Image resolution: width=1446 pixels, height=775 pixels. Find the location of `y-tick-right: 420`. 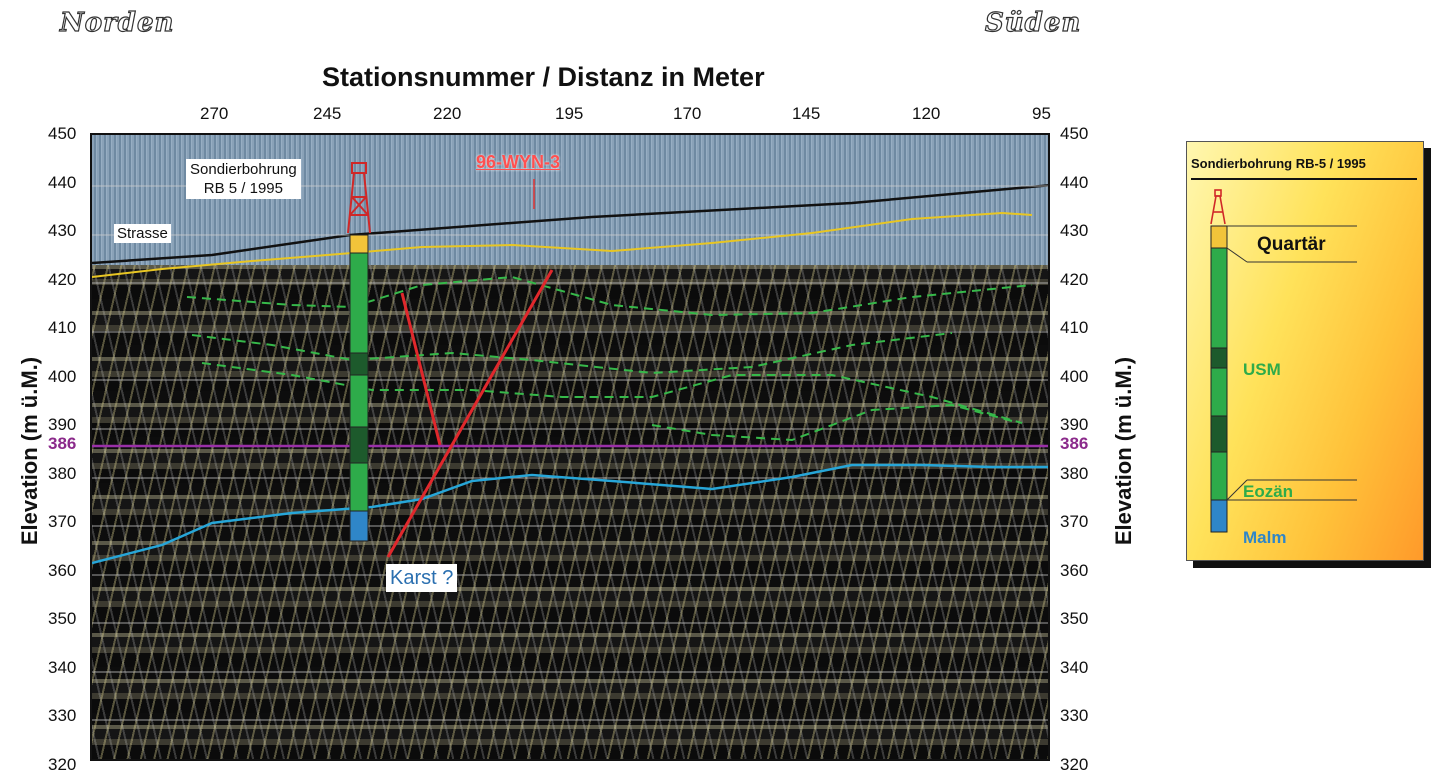

y-tick-right: 420 is located at coordinates (1074, 279).